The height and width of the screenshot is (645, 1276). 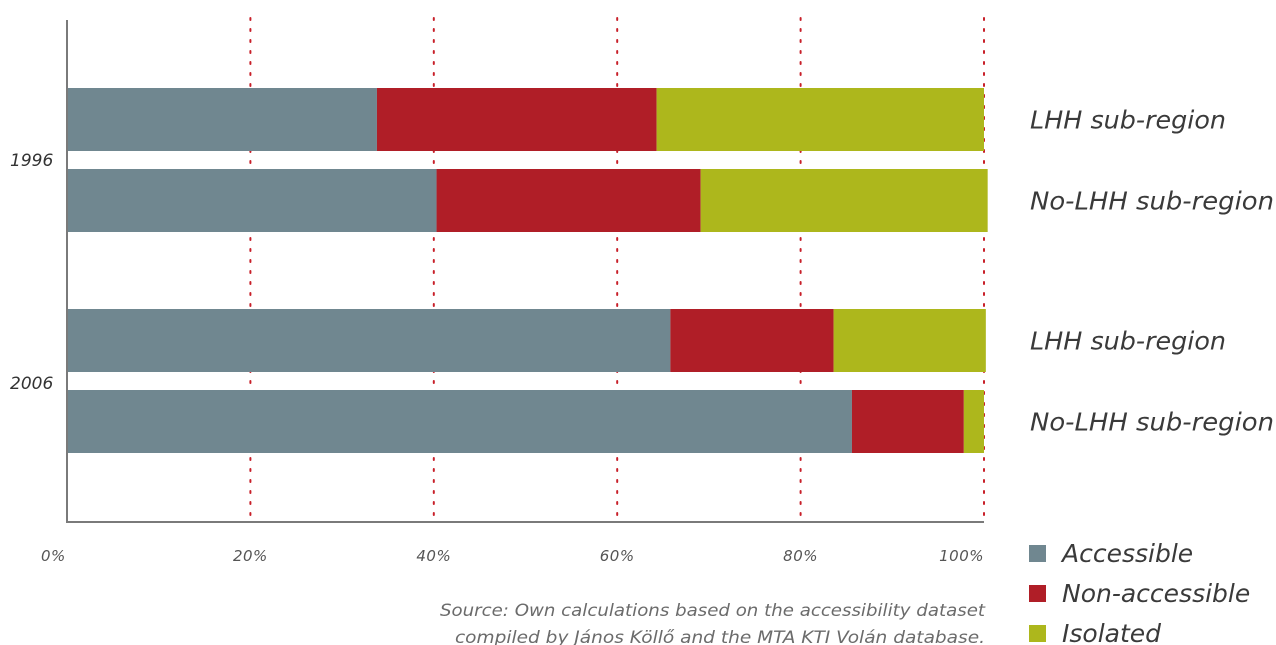 What do you see at coordinates (31, 272) in the screenshot?
I see `group-labels: 1996 2006` at bounding box center [31, 272].